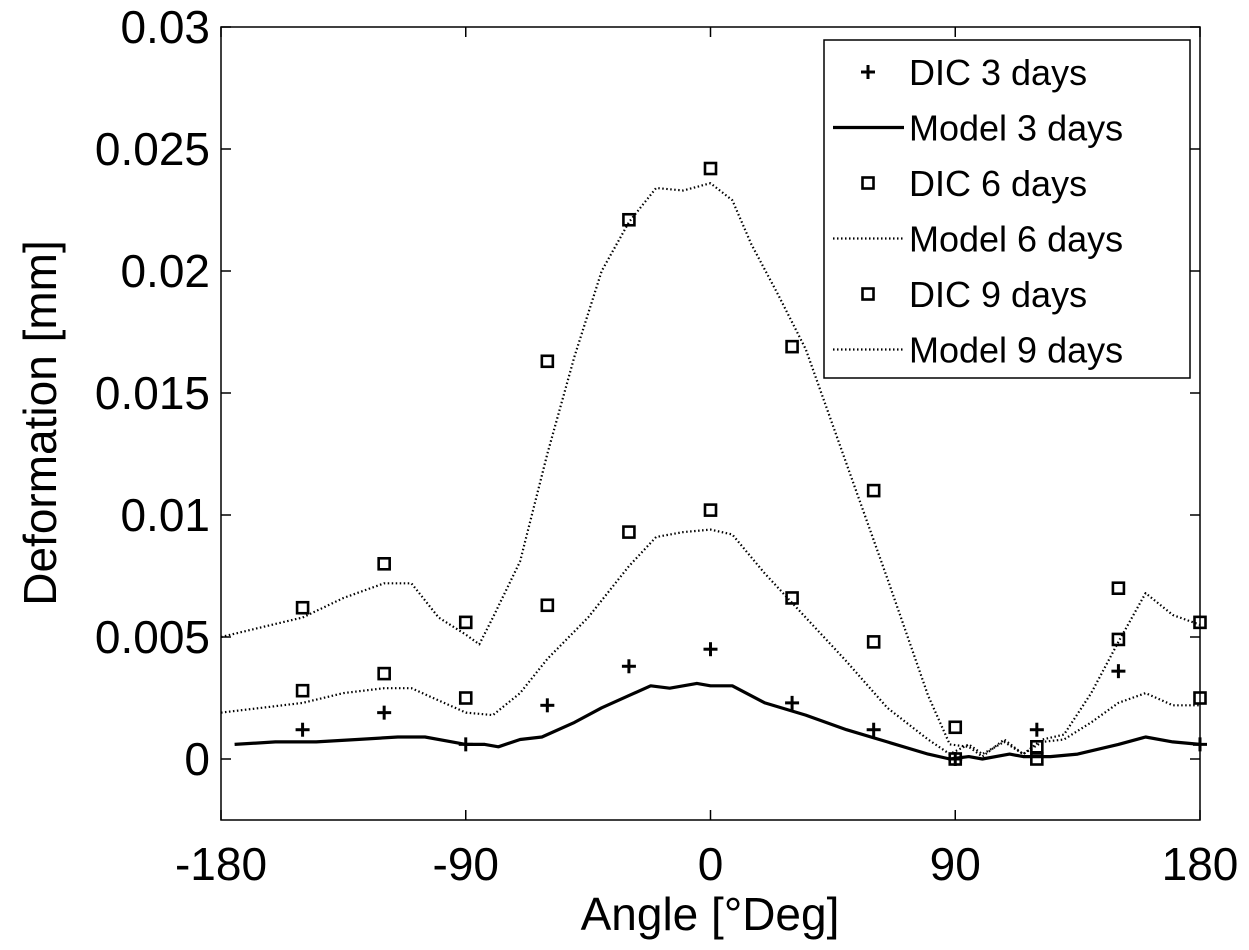  What do you see at coordinates (998, 183) in the screenshot?
I see `legend-label-2: DIC 6 days` at bounding box center [998, 183].